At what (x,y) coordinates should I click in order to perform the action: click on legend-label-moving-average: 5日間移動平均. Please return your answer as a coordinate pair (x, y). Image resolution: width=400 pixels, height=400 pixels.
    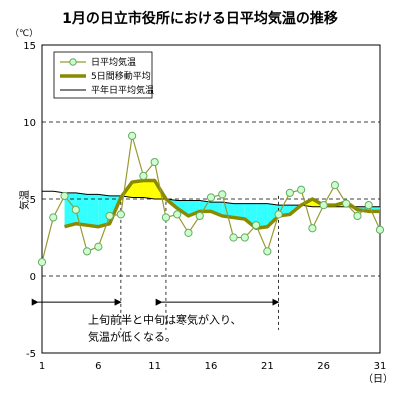
    Looking at the image, I should click on (121, 76).